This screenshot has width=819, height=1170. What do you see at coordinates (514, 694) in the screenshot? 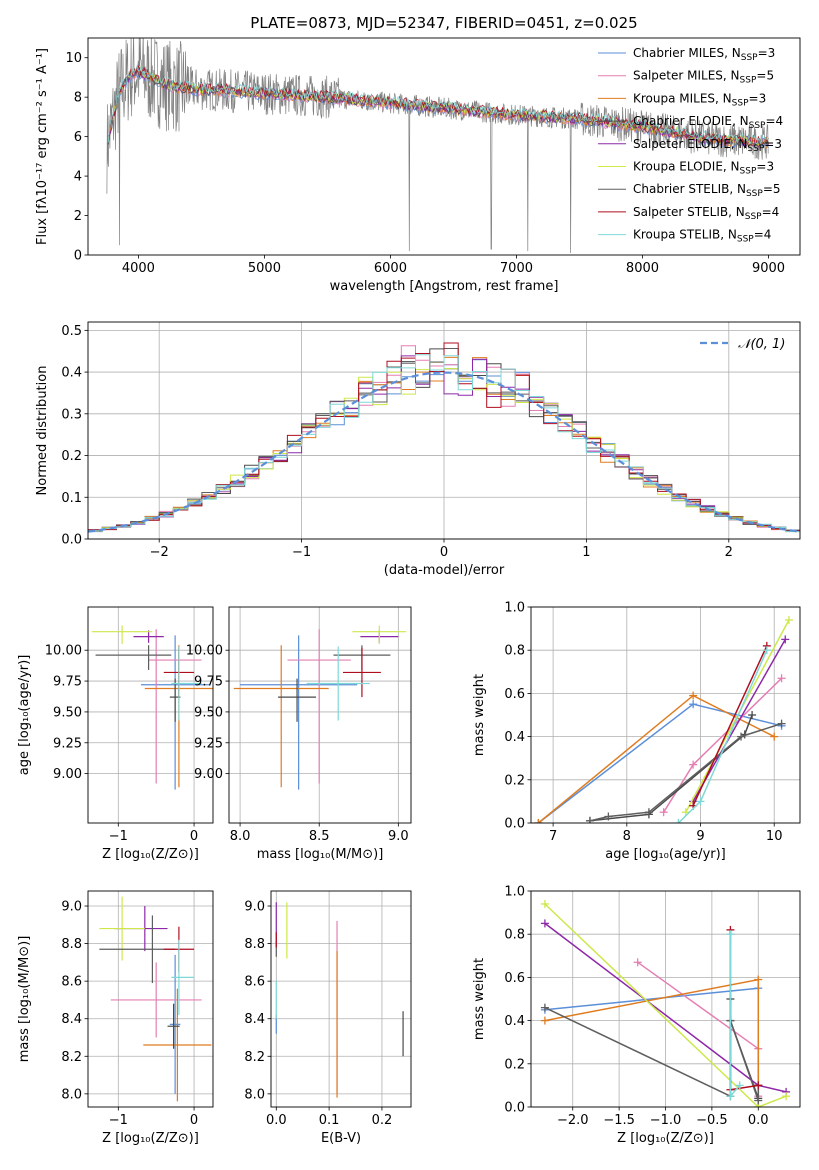
I see `y-tick-label: 0.6` at bounding box center [514, 694].